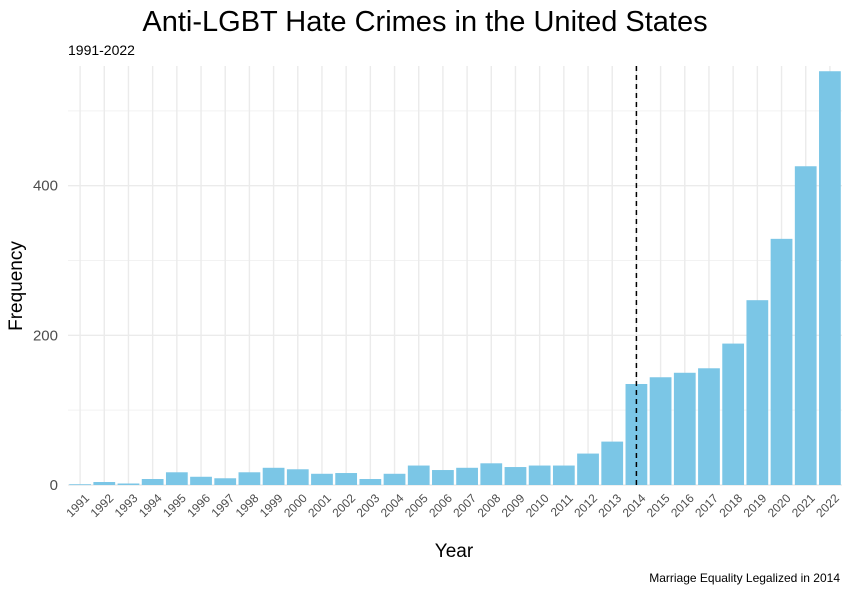  I want to click on bar-2016, so click(684, 428).